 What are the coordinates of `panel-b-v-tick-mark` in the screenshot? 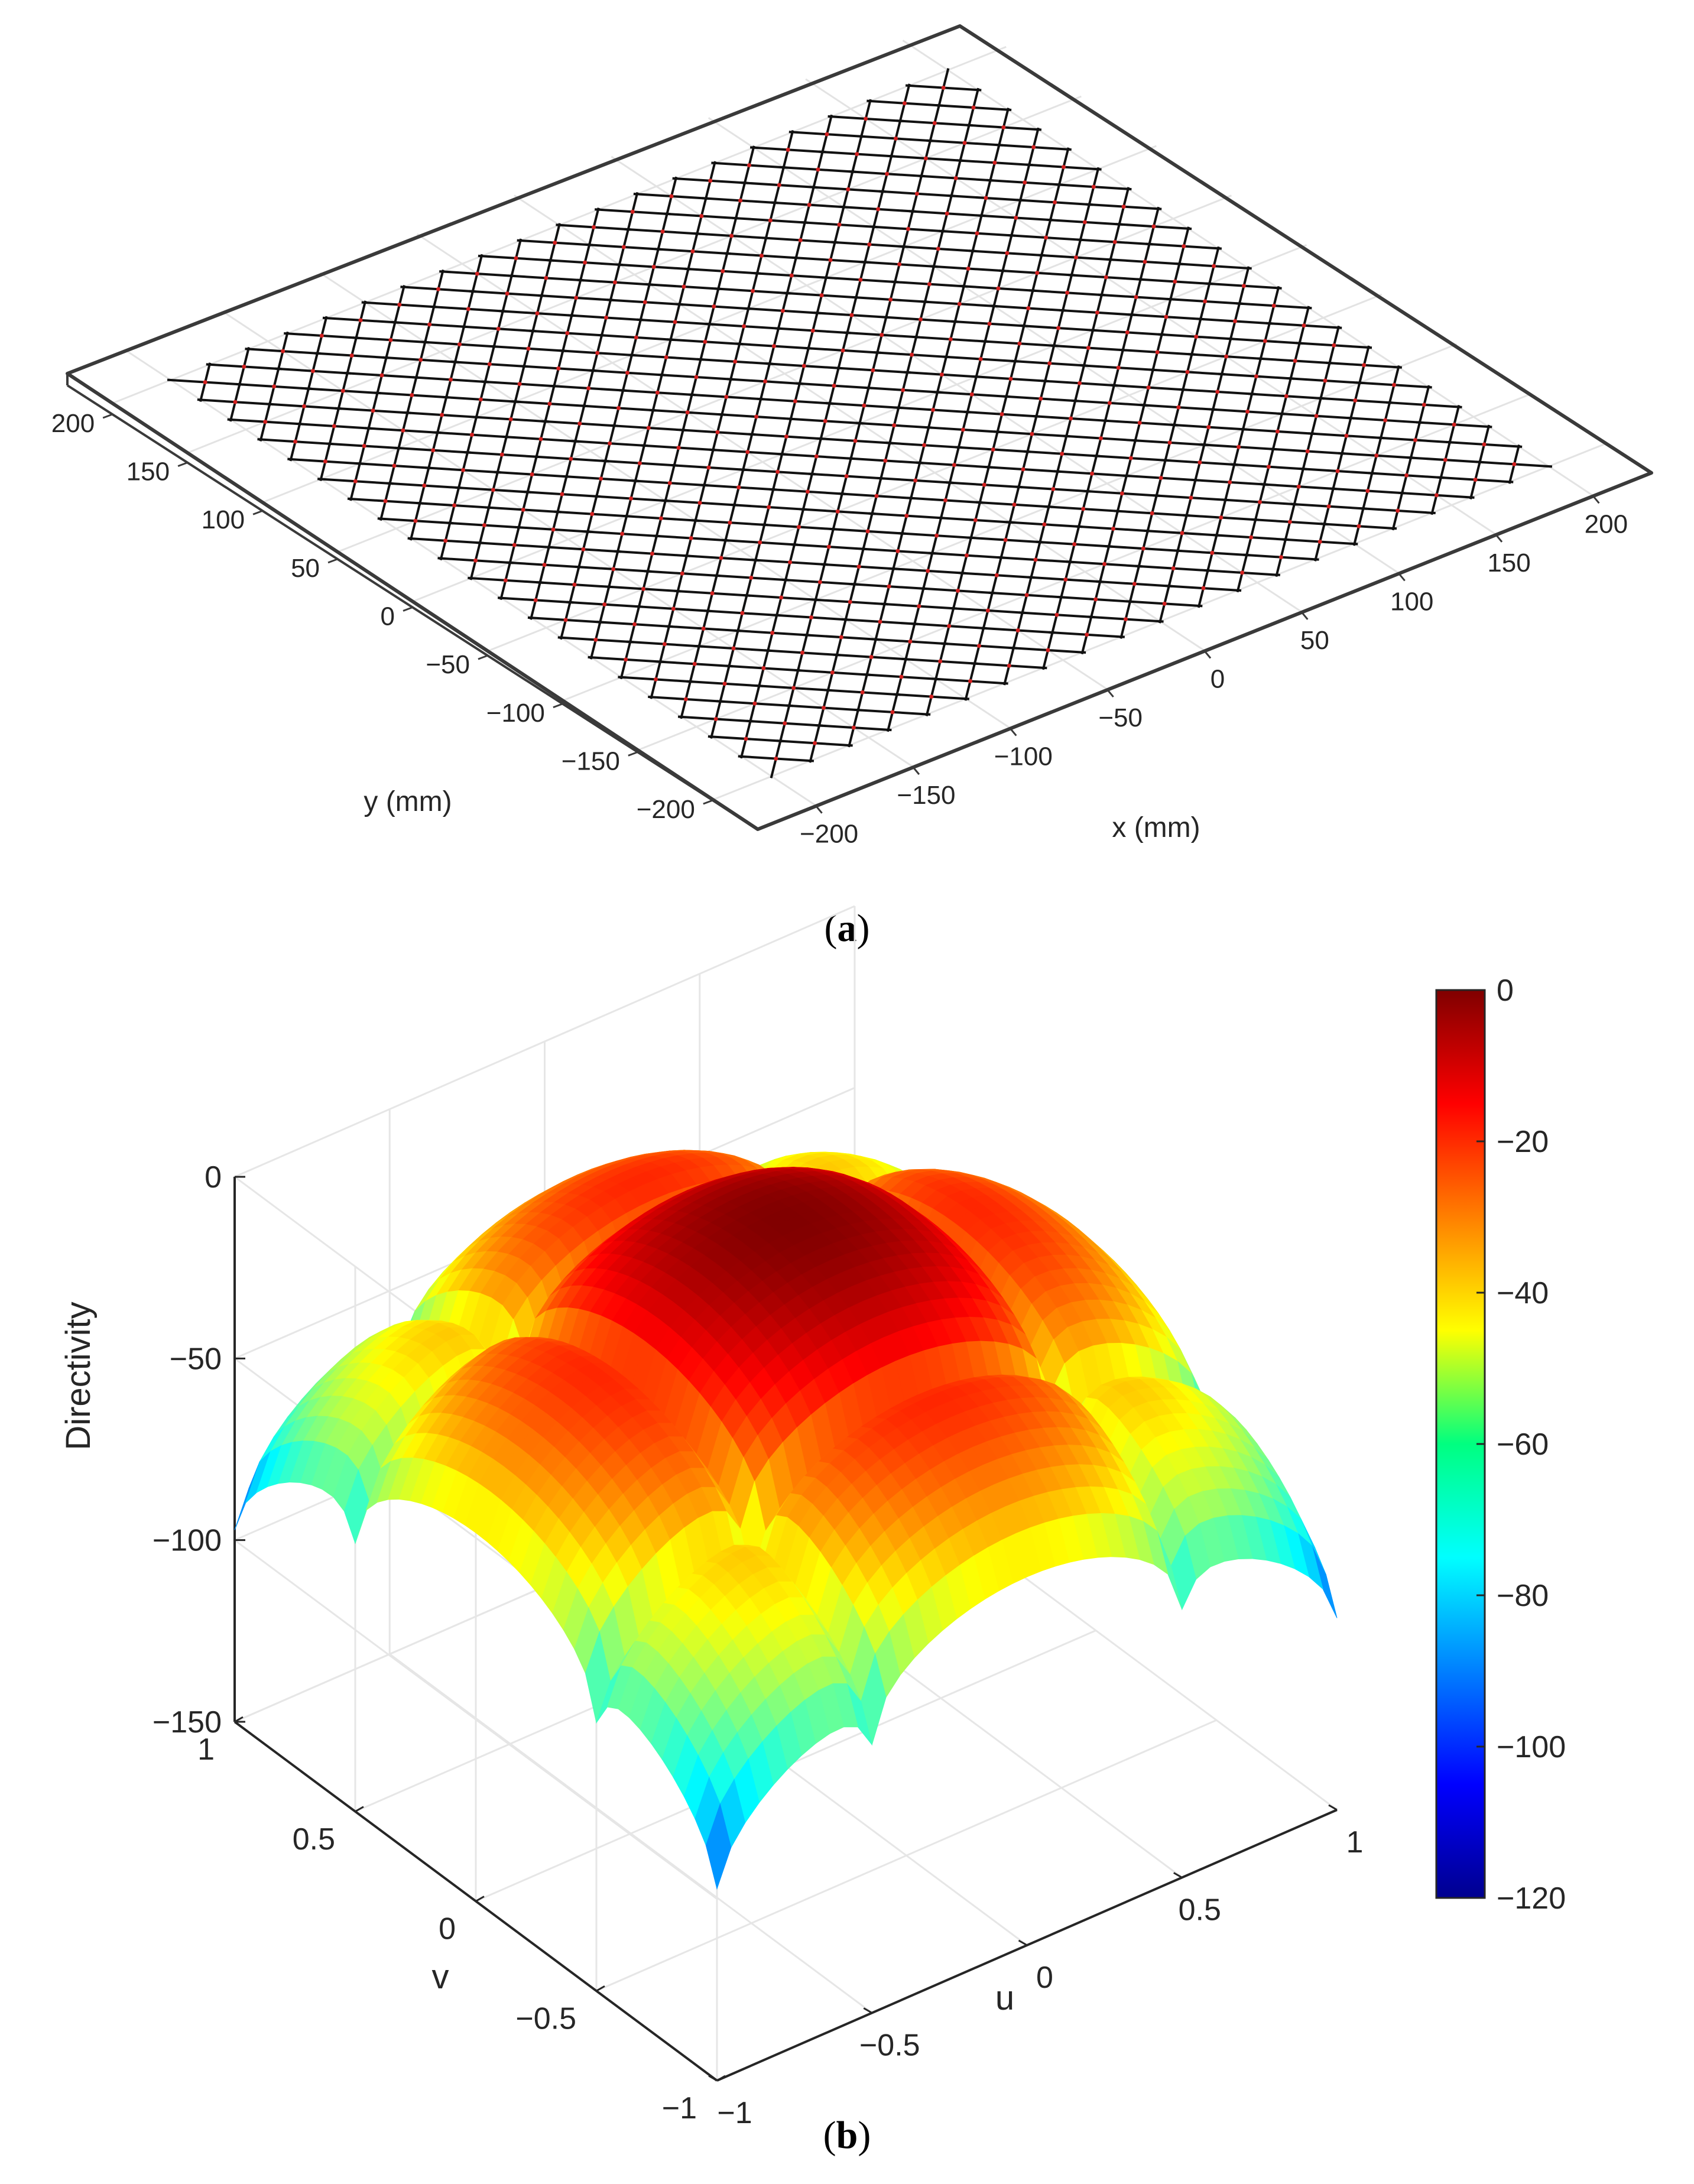 It's located at (239, 1719).